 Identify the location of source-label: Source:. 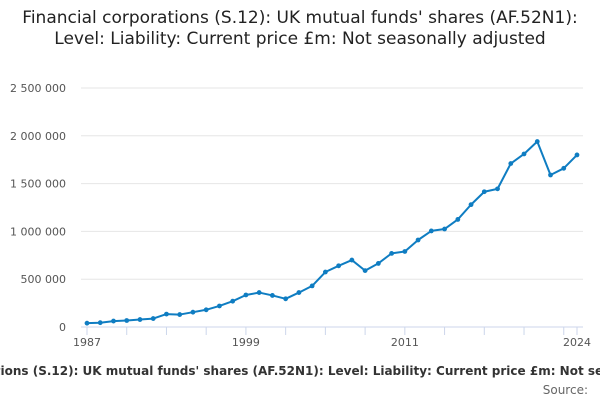
(565, 390).